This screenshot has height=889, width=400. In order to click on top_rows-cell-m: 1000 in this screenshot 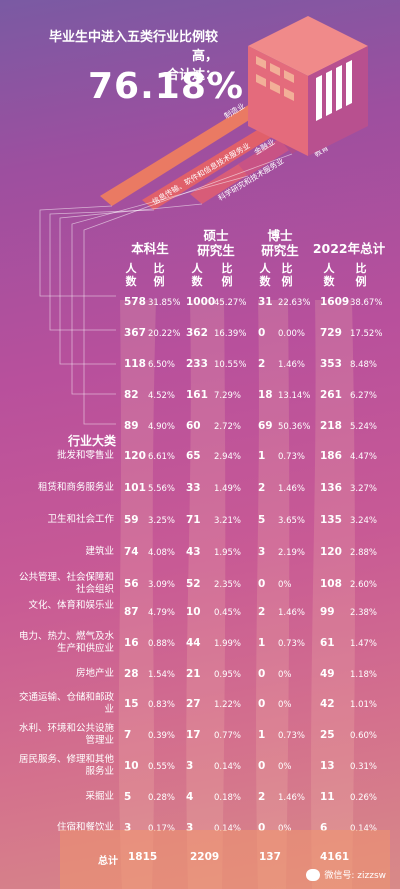, I will do `click(201, 302)`.